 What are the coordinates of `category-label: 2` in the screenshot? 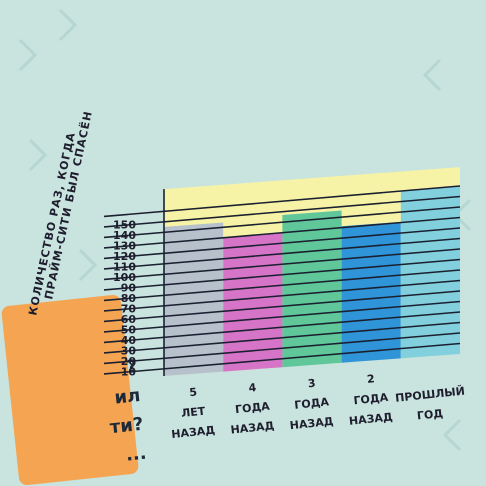 It's located at (370, 379).